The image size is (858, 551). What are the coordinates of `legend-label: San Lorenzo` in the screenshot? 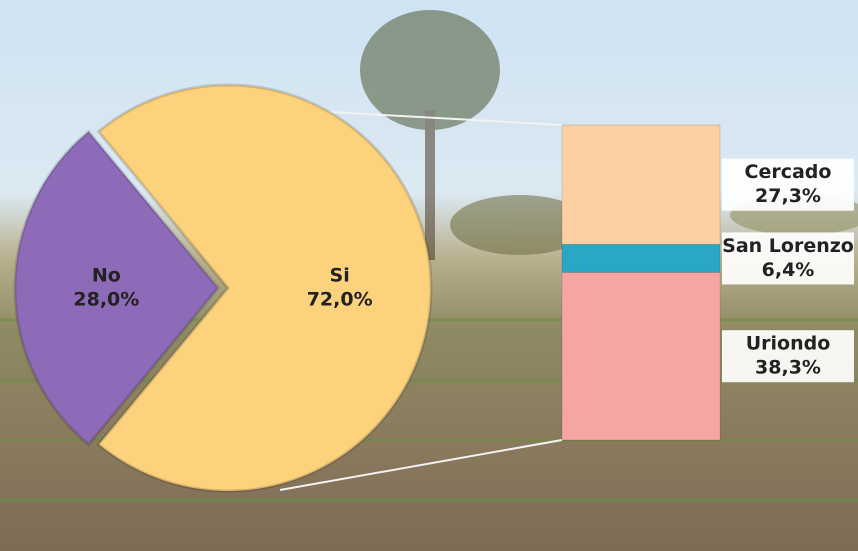 It's located at (788, 246).